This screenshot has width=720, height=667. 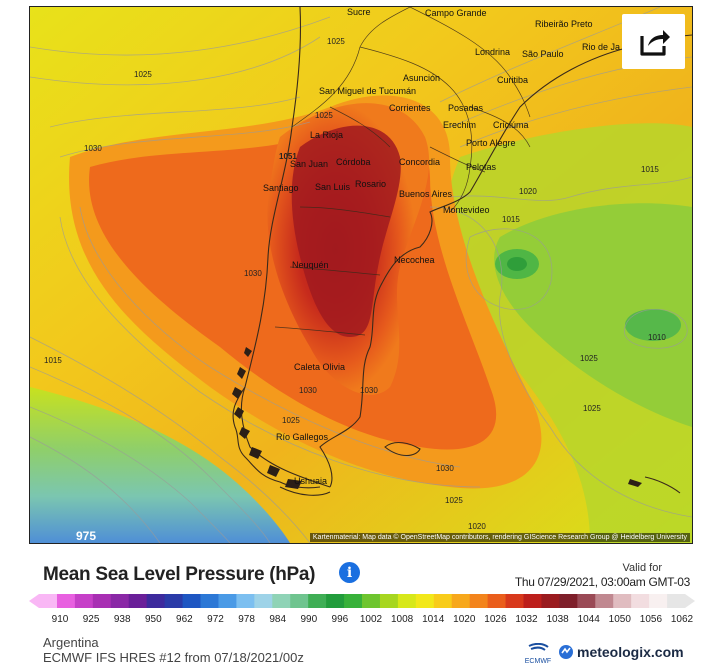 What do you see at coordinates (511, 125) in the screenshot?
I see `city-label: Criciúma` at bounding box center [511, 125].